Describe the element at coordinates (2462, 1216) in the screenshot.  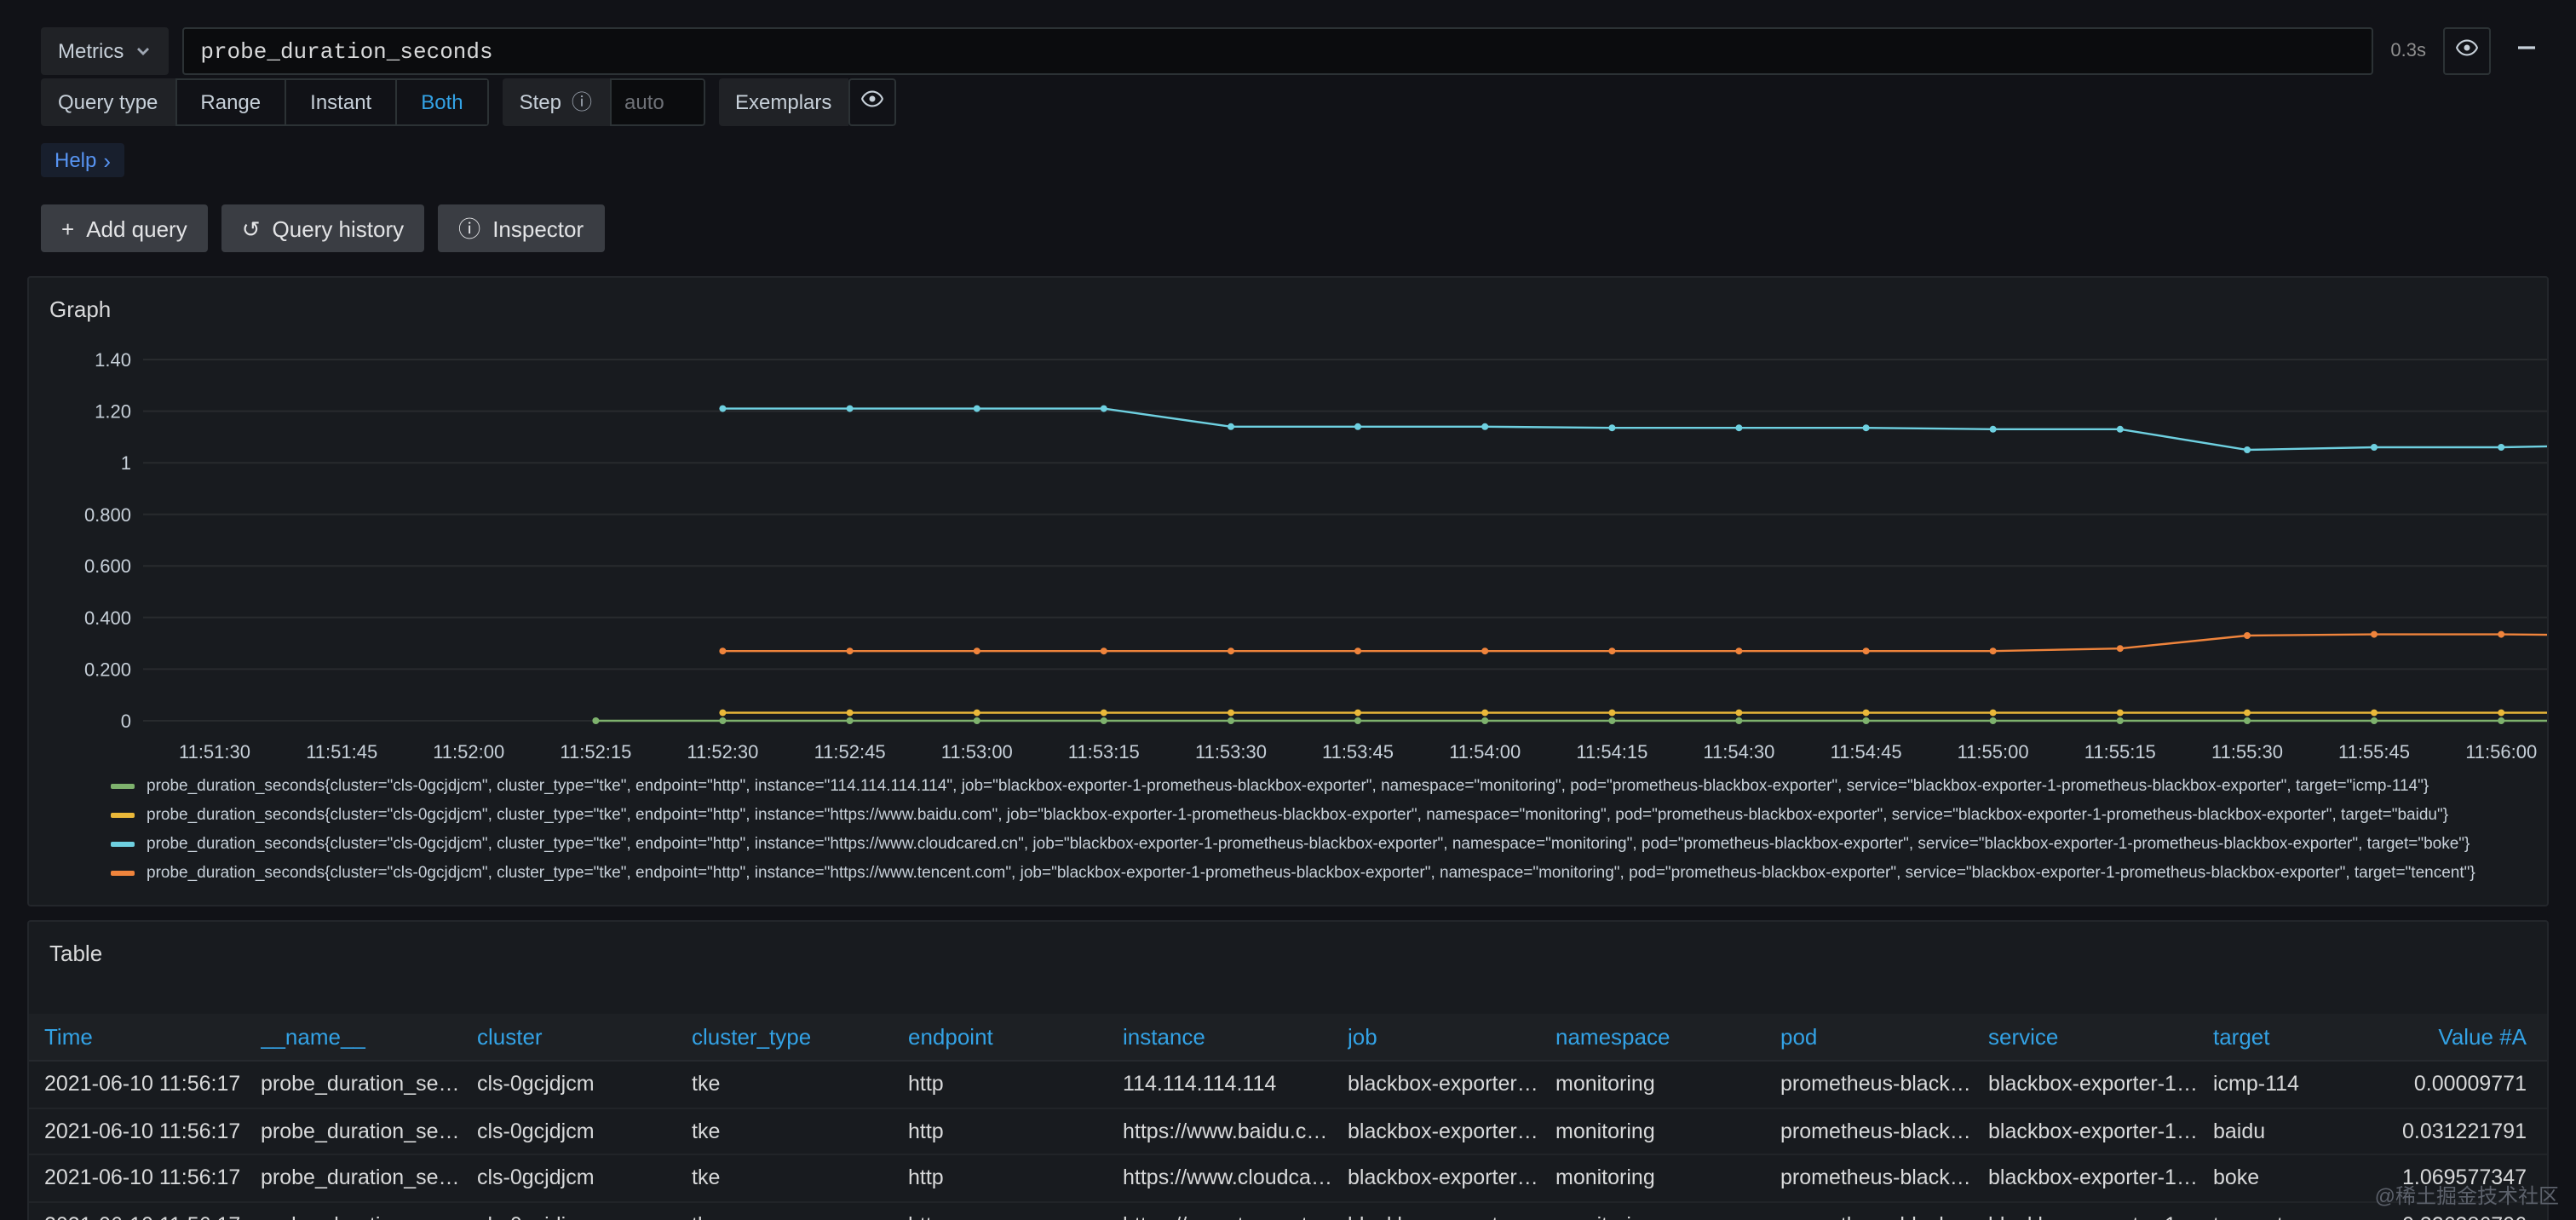
I see `table-cell: 0.326386706` at that location.